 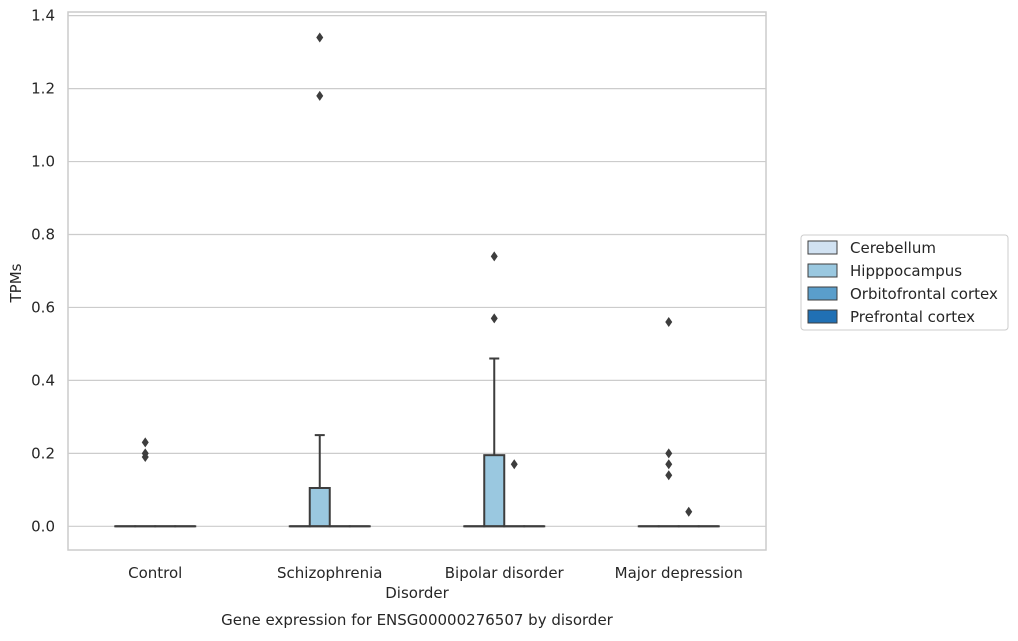 I want to click on x-tick-label: Control, so click(x=155, y=573).